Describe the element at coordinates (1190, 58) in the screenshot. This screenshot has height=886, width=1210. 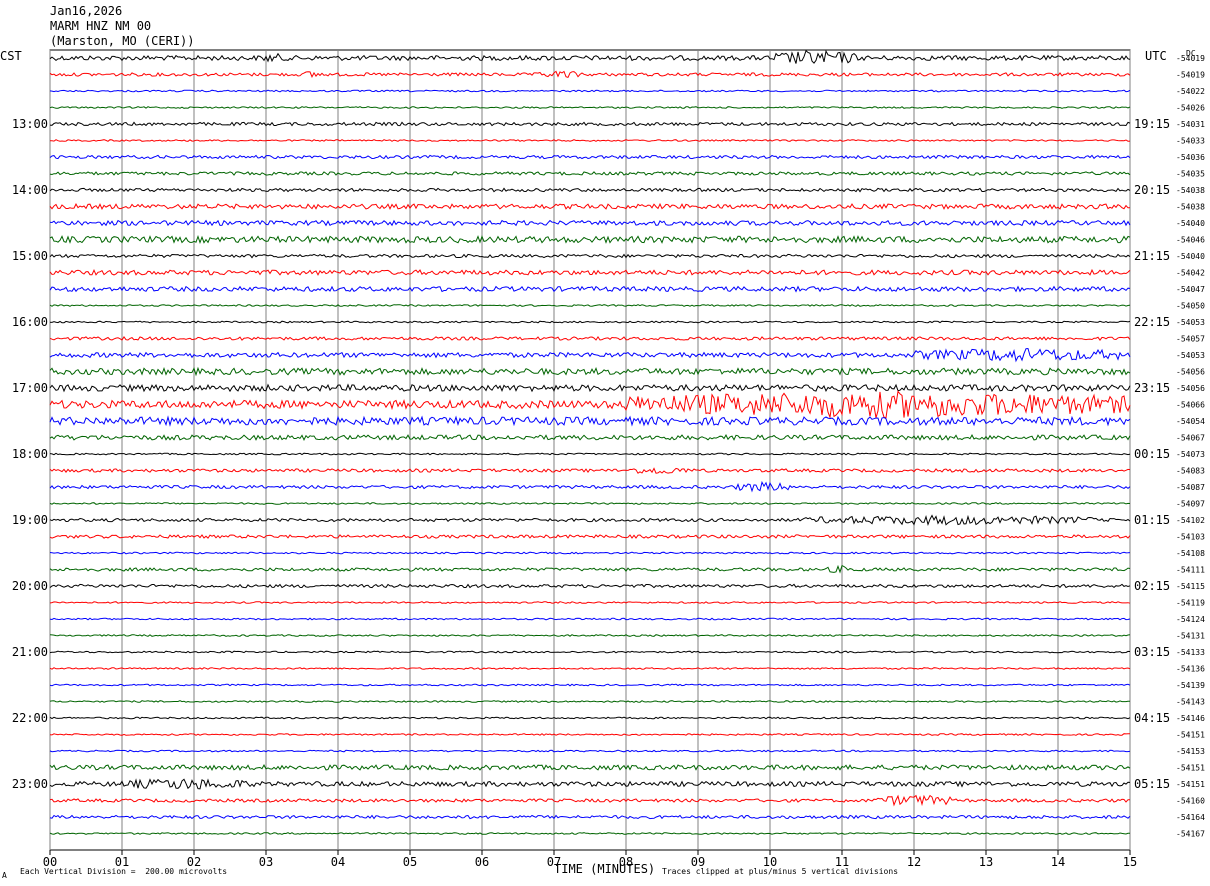
I see `dc-offset-label: -54019` at that location.